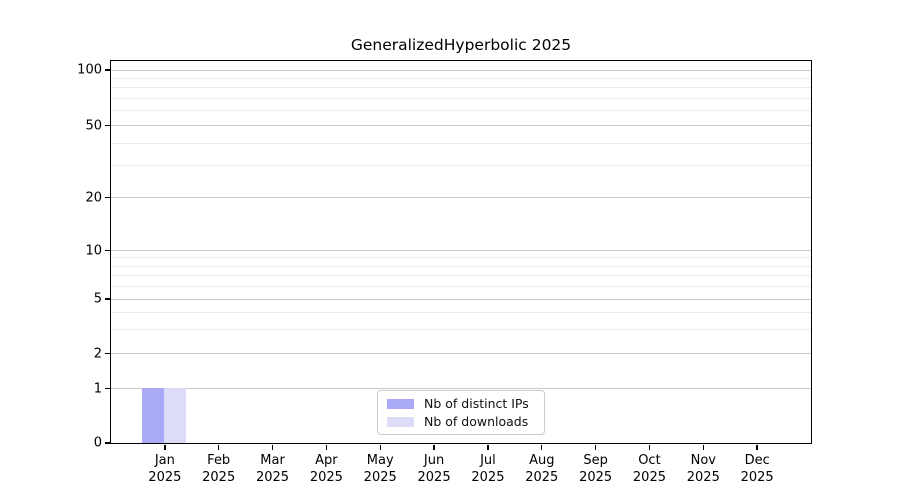 This screenshot has width=900, height=500. What do you see at coordinates (703, 469) in the screenshot?
I see `x-tick-label-nov: Nov 2025` at bounding box center [703, 469].